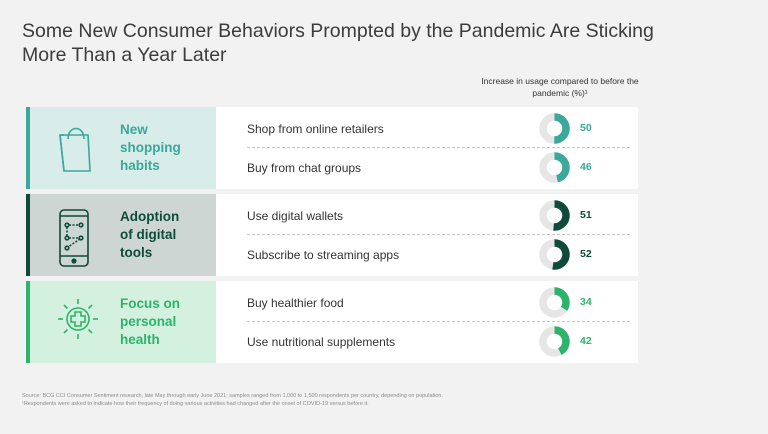  What do you see at coordinates (586, 302) in the screenshot?
I see `item-value: 34` at bounding box center [586, 302].